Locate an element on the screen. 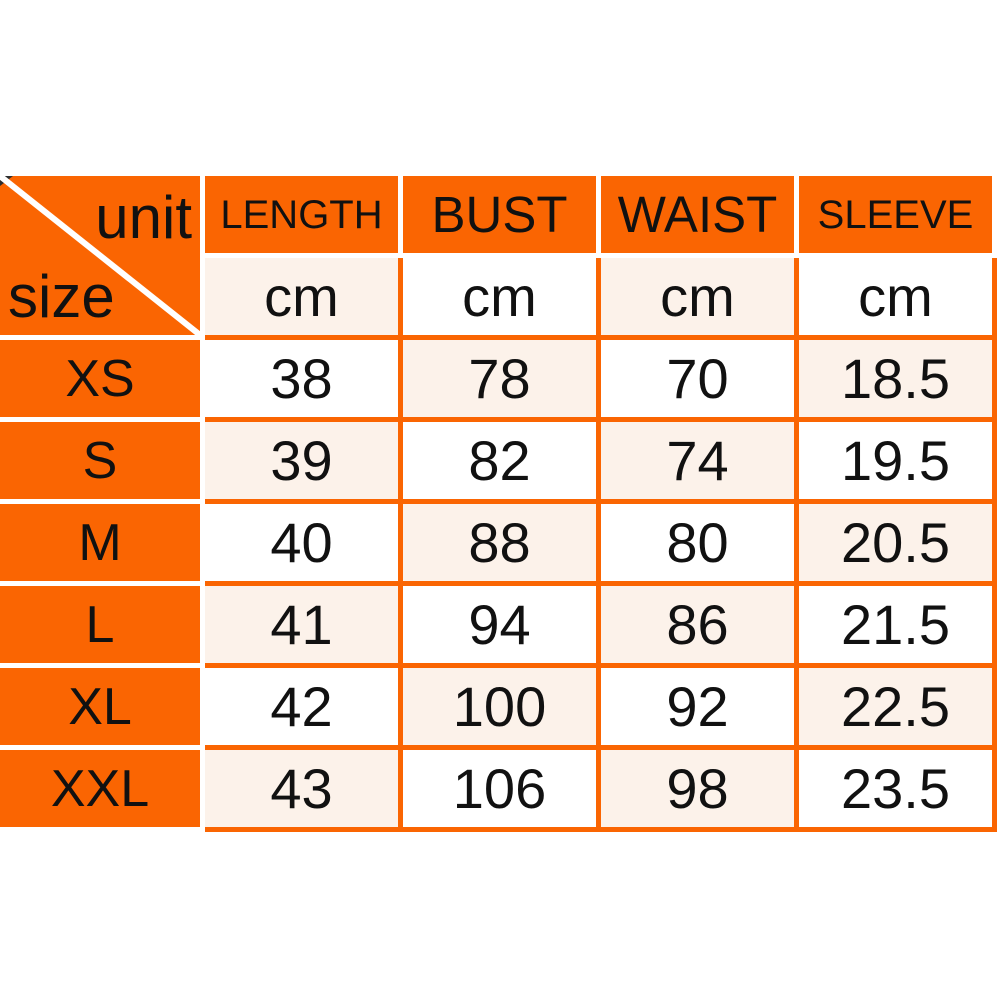 This screenshot has width=1000, height=1000. diagonal-divider is located at coordinates (100, 255).